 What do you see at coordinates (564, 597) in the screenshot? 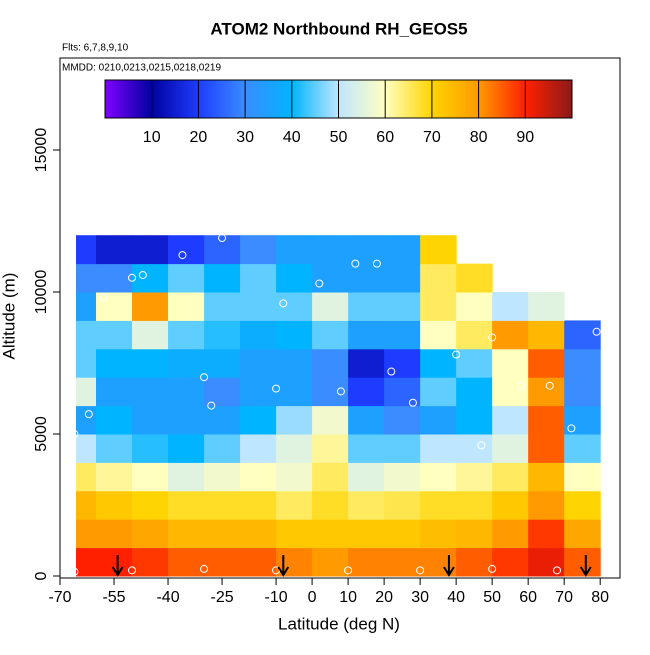
I see `x-tick-label: 70` at bounding box center [564, 597].